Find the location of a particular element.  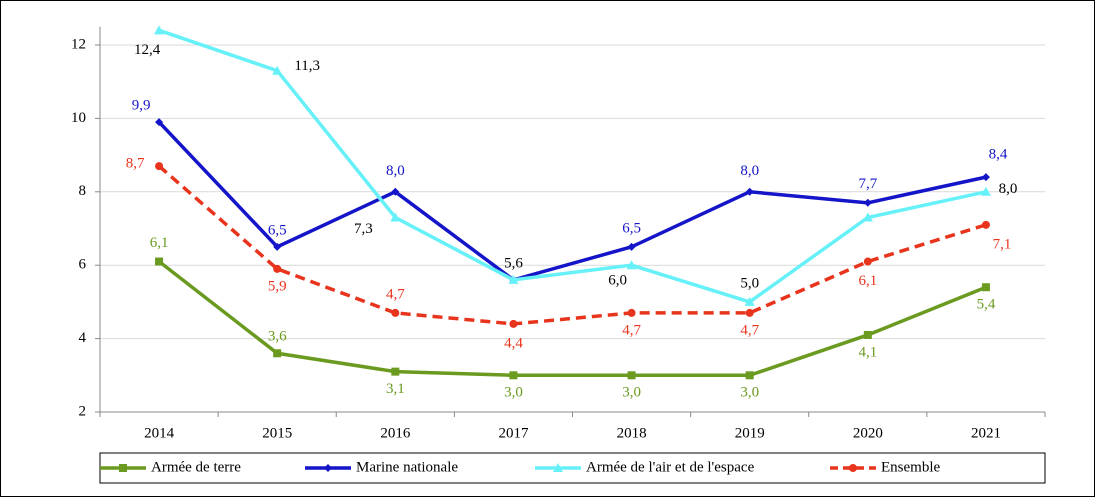

data-label: 5,0 is located at coordinates (749, 283).